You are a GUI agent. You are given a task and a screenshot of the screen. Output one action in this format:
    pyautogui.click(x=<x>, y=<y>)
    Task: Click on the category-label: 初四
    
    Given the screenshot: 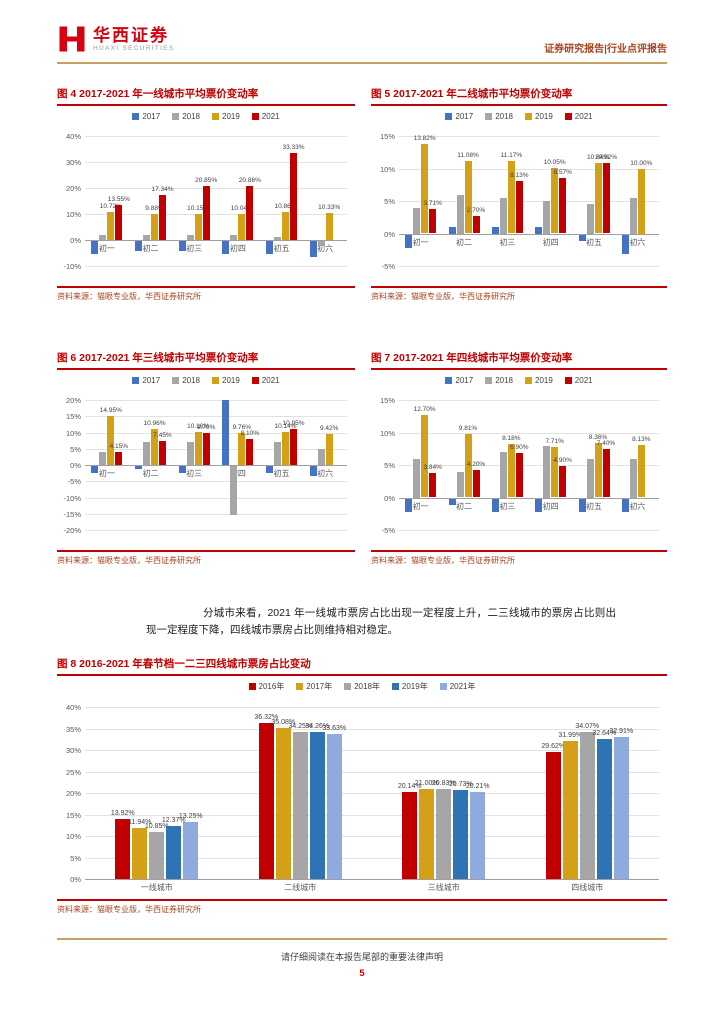 What is the action you would take?
    pyautogui.click(x=237, y=248)
    